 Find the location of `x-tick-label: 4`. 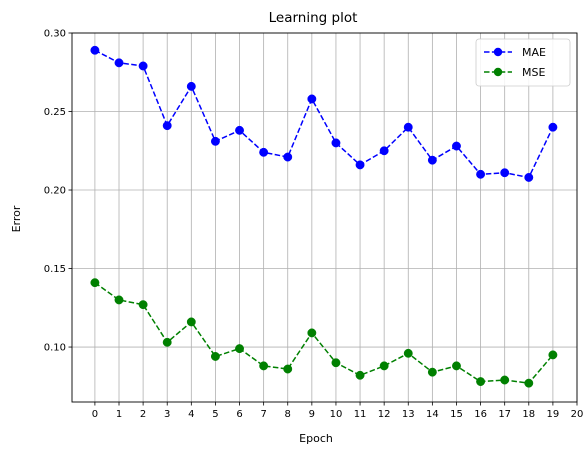

x-tick-label: 4 is located at coordinates (191, 414).